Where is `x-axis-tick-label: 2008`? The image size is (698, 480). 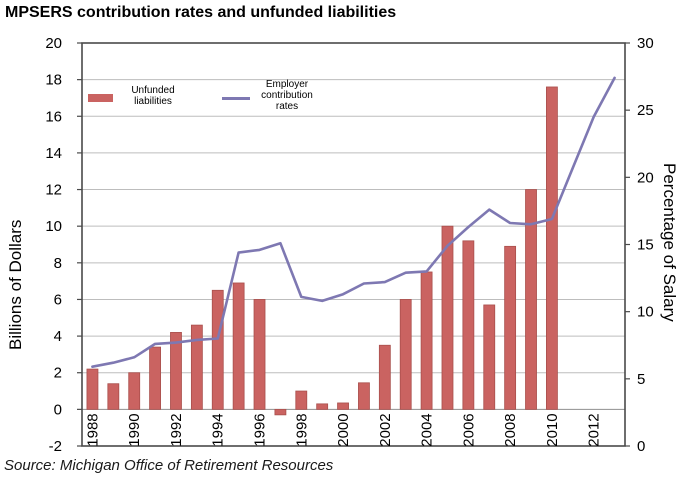 x-axis-tick-label: 2008 is located at coordinates (510, 429).